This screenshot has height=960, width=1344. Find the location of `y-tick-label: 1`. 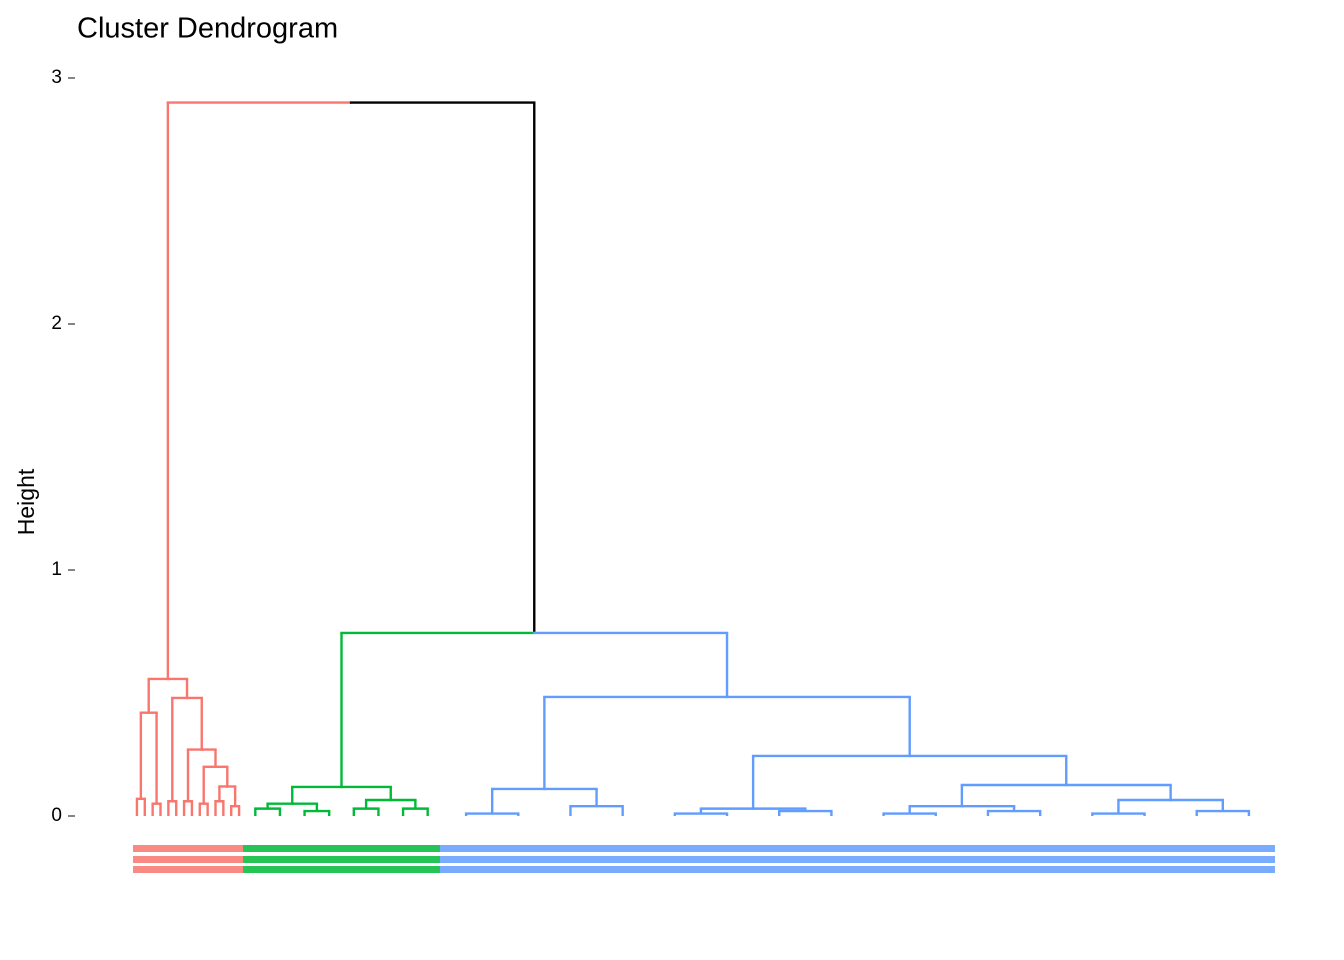

y-tick-label: 1 is located at coordinates (56, 569).